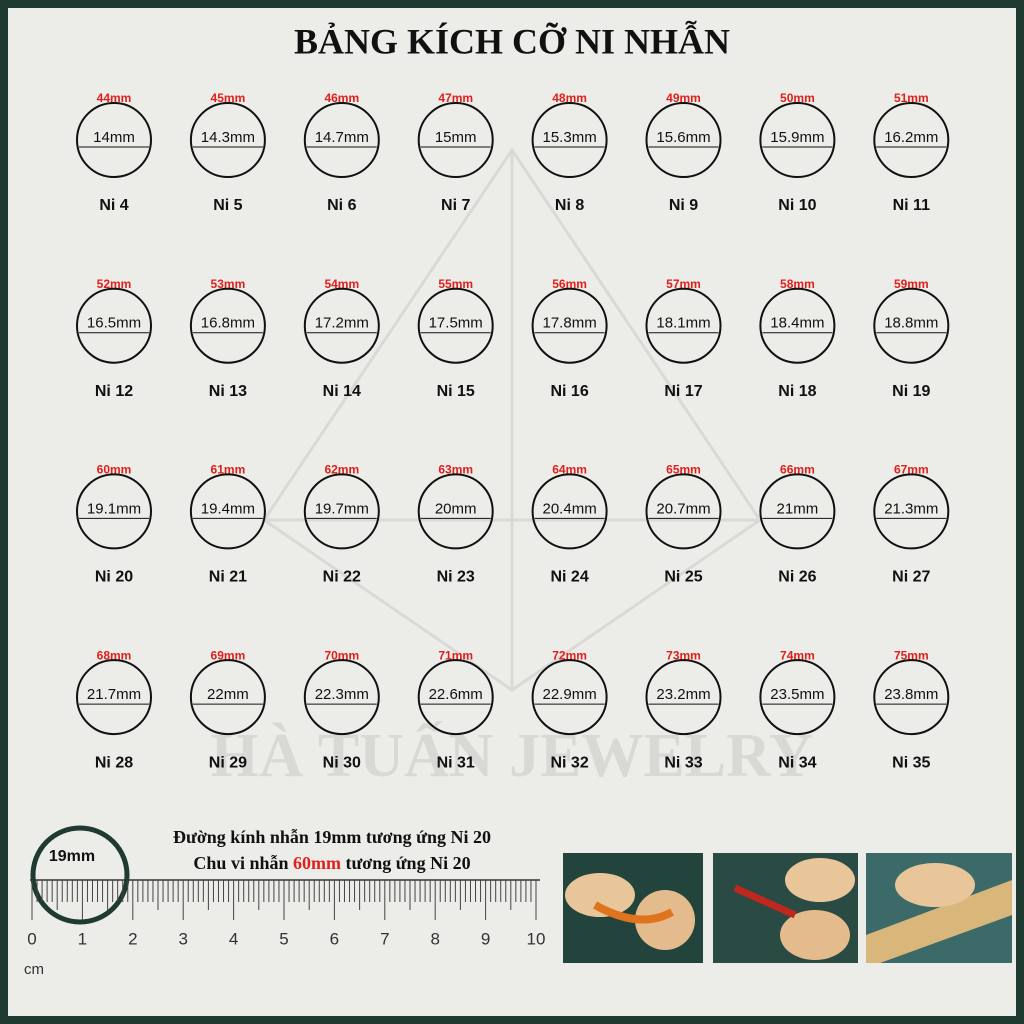 Image resolution: width=1024 pixels, height=1024 pixels. I want to click on circumference: 59mm, so click(911, 284).